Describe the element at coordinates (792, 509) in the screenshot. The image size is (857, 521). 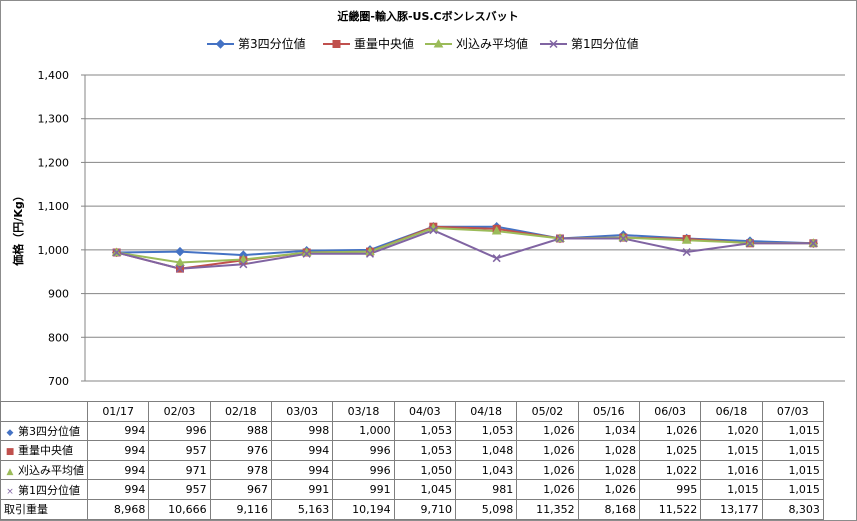
I see `table-cell: 8,303` at that location.